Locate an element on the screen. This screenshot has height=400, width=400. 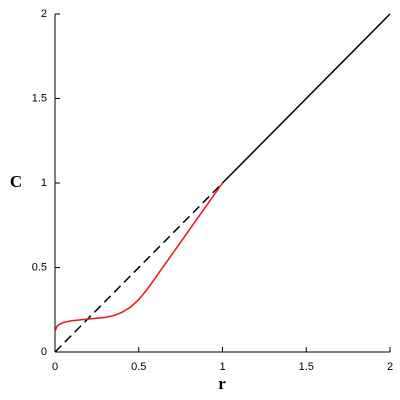
x-tick-label: 0 is located at coordinates (55, 367).